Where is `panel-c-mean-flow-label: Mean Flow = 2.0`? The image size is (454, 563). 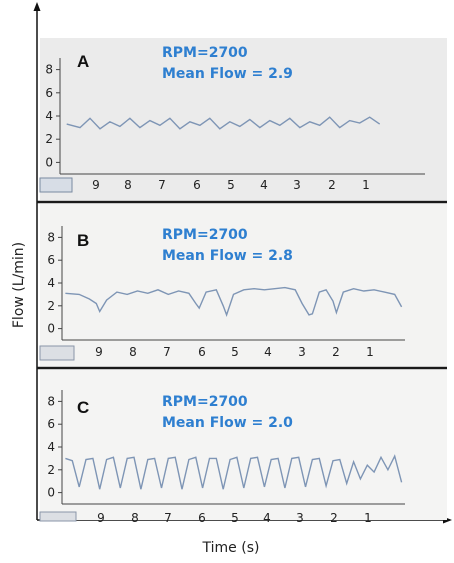 panel-c-mean-flow-label: Mean Flow = 2.0 is located at coordinates (227, 423).